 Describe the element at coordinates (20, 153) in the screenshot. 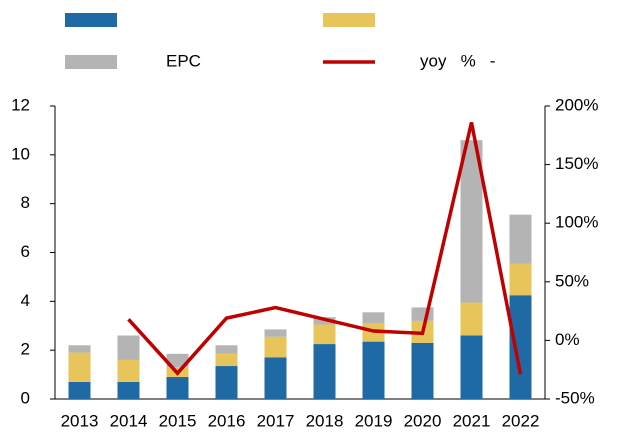

I see `y-tick-label: 10` at that location.